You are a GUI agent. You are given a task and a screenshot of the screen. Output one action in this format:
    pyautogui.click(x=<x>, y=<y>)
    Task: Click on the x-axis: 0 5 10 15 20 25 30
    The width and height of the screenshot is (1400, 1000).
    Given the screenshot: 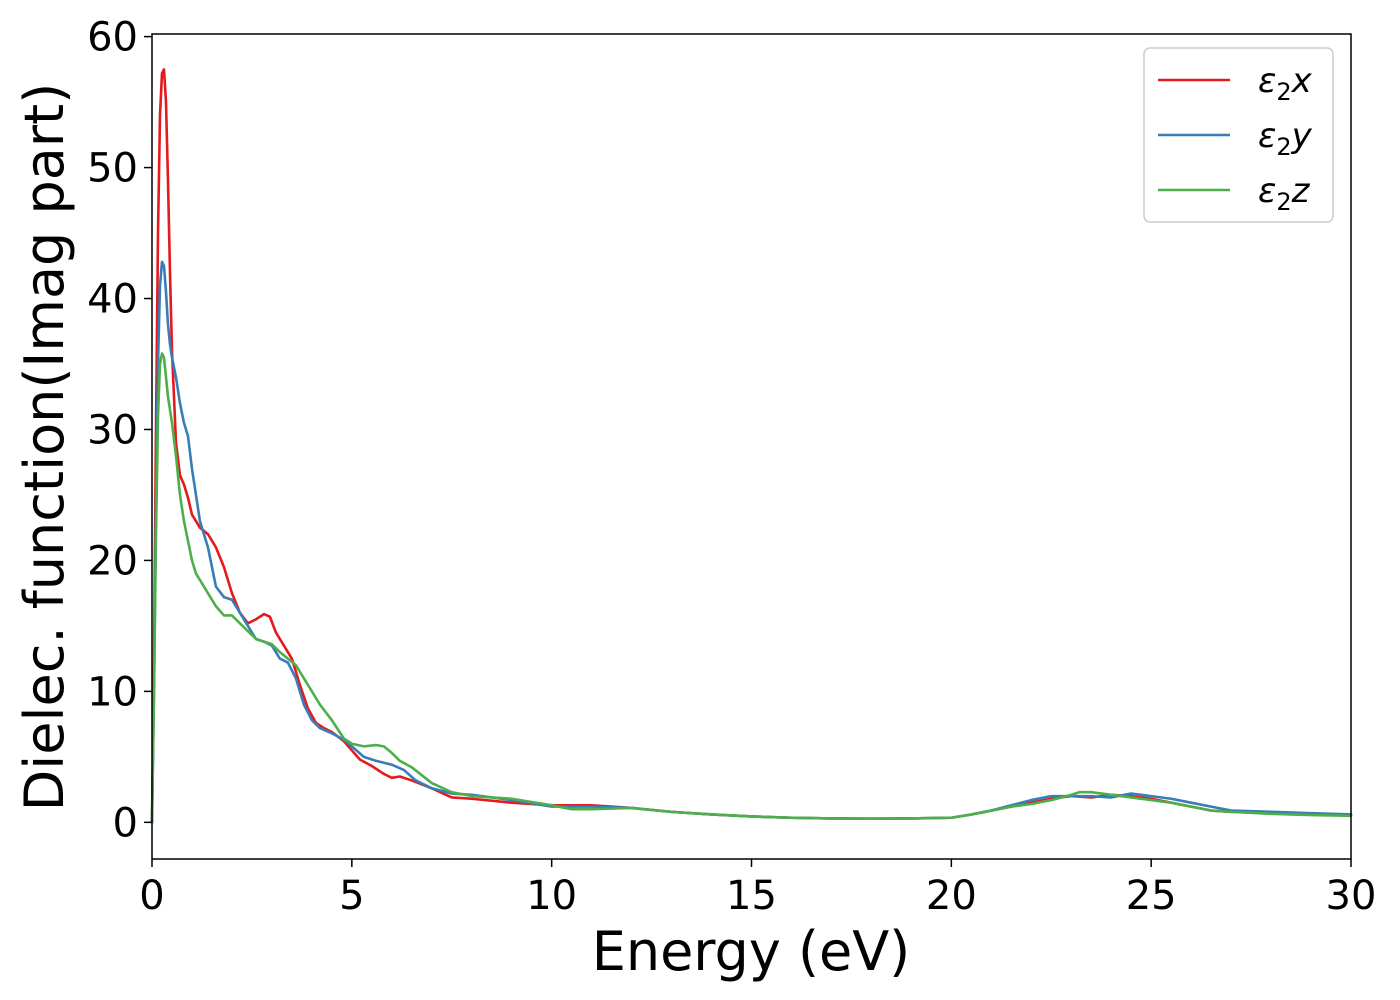 What is the action you would take?
    pyautogui.click(x=757, y=889)
    